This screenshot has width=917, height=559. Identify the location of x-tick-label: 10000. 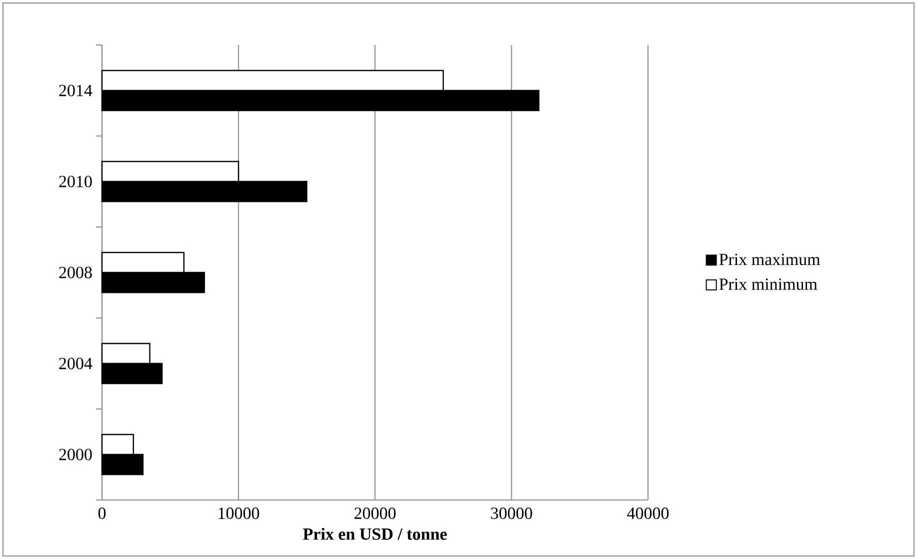
(239, 514).